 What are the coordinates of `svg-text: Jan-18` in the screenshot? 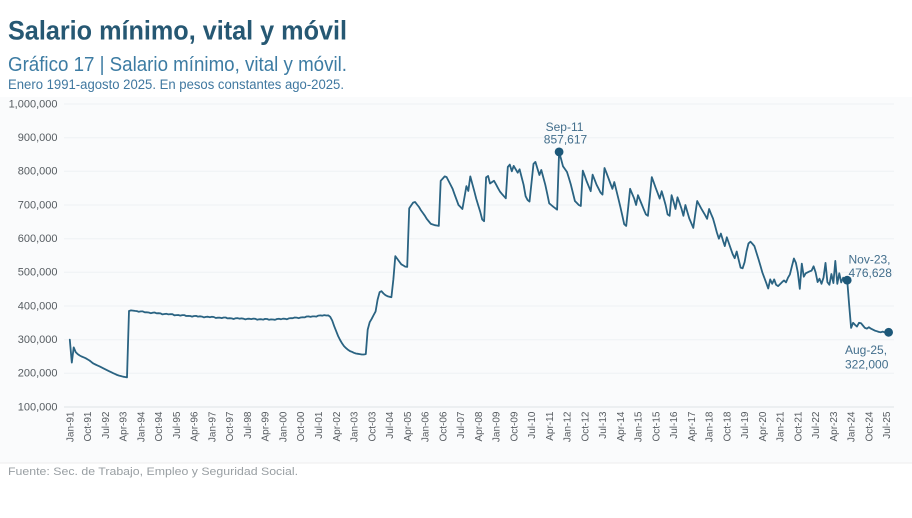 It's located at (710, 426).